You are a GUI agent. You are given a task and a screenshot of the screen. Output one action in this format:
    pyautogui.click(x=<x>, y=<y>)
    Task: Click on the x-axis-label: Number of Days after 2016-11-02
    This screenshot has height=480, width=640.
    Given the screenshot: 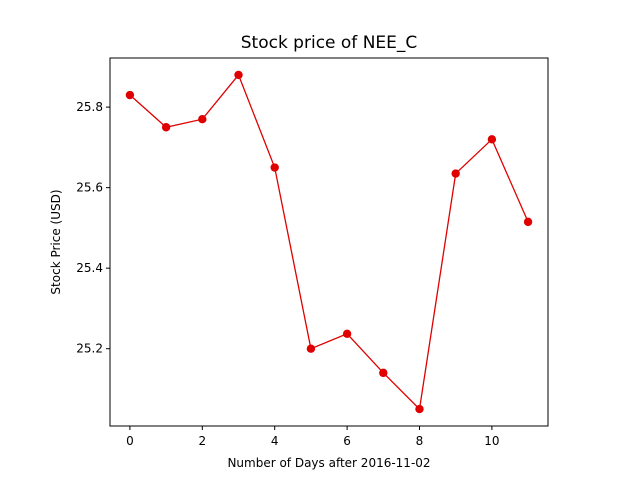 What is the action you would take?
    pyautogui.click(x=328, y=463)
    